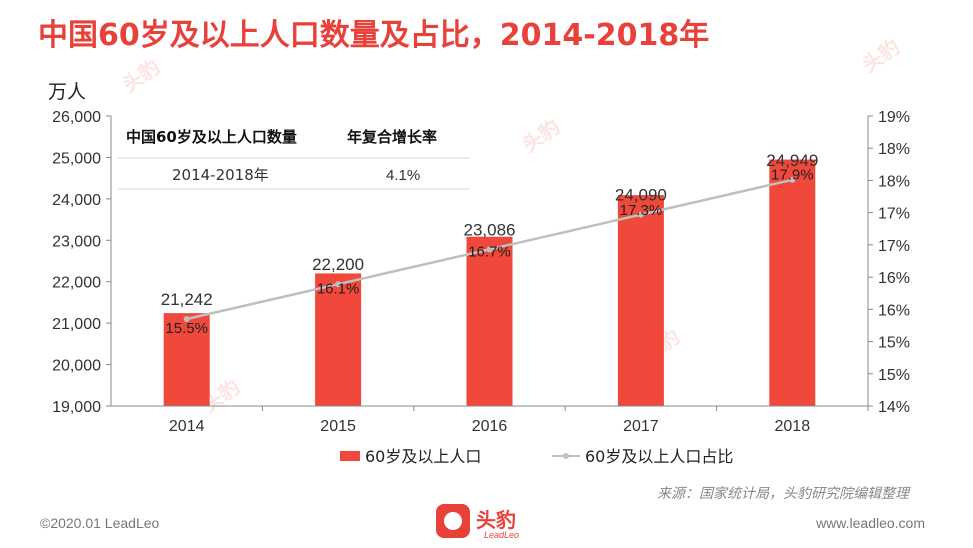  I want to click on bar-value-label: 24,949, so click(792, 160).